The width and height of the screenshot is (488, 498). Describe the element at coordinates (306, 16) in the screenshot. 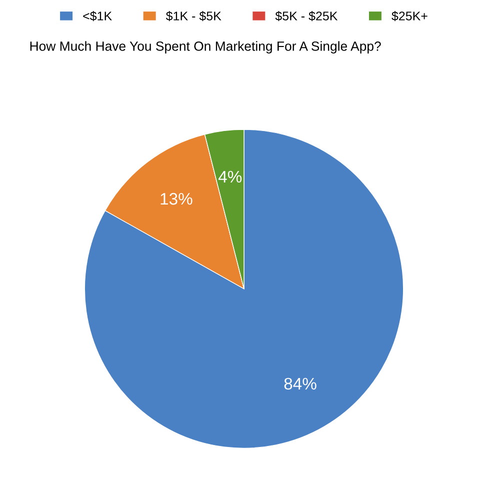

I see `legend-label: $5K - $25K` at that location.